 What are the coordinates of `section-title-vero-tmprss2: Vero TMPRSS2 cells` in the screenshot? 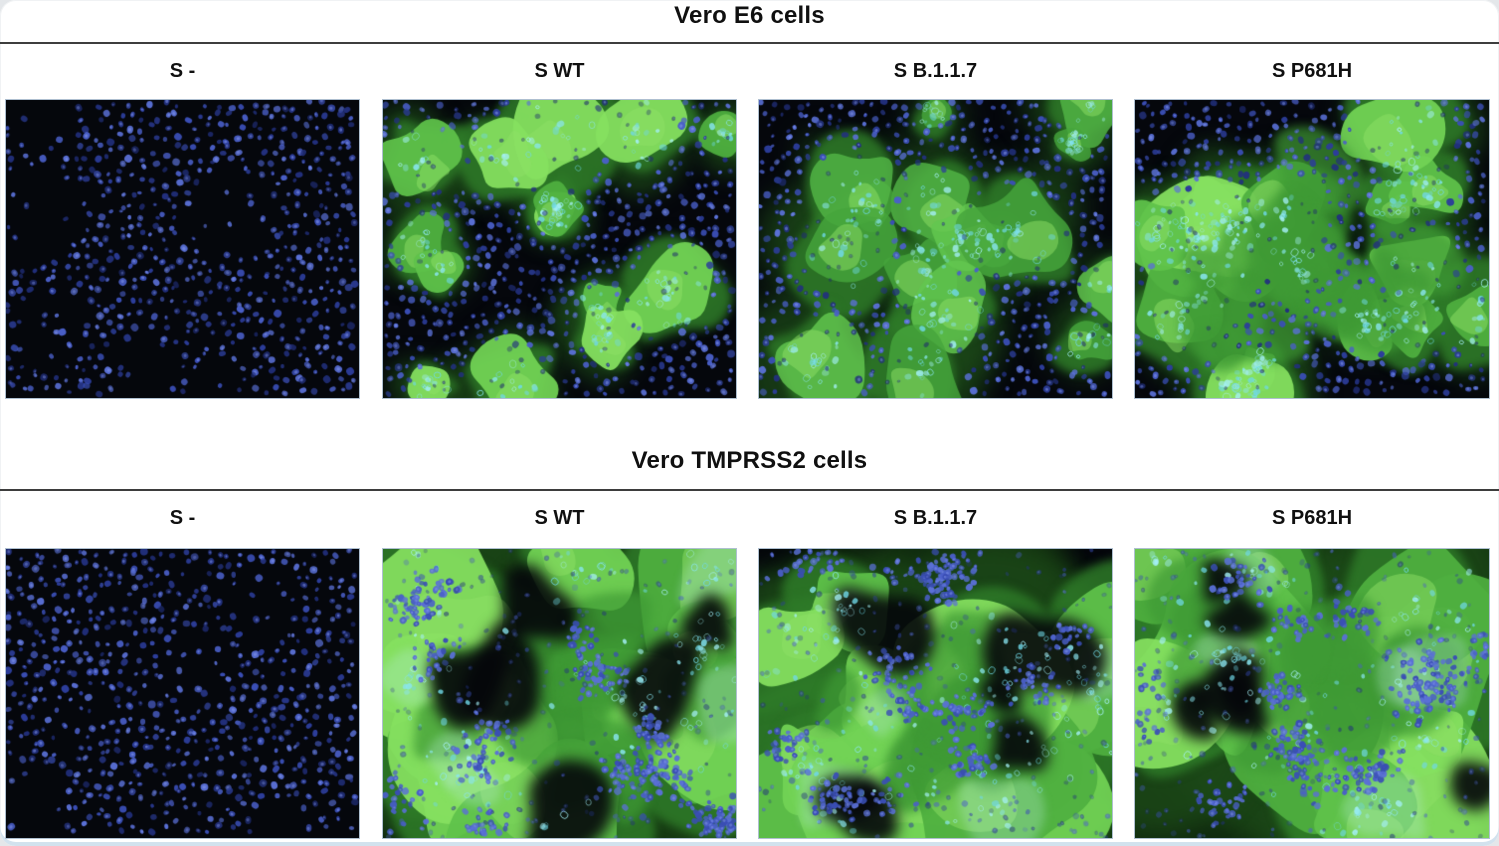 It's located at (749, 460).